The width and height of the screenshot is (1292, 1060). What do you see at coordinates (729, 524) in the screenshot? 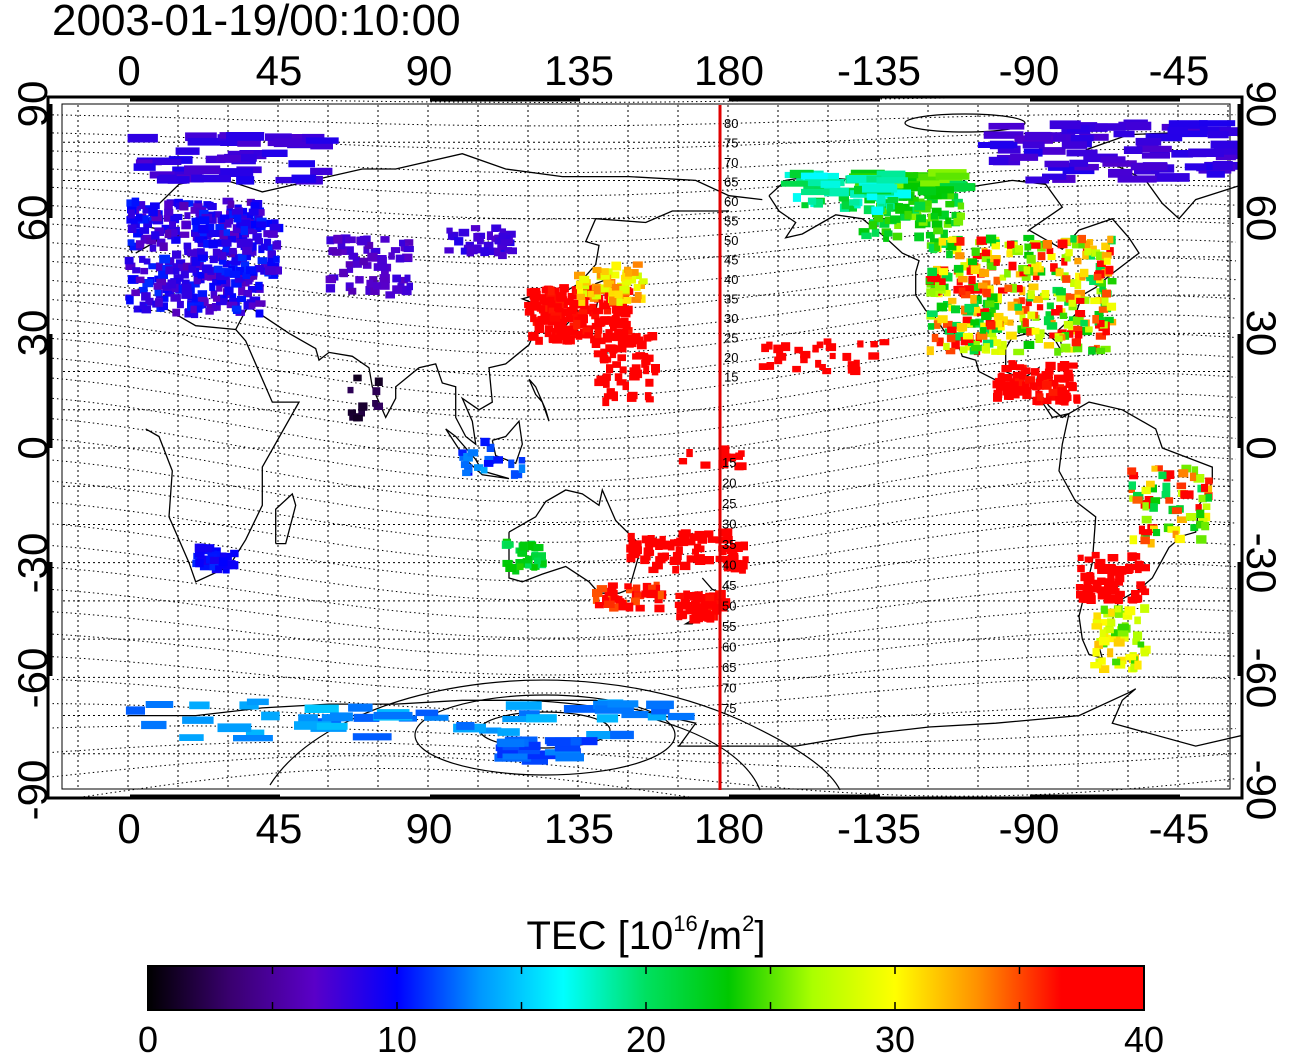
I see `contour-label-south: 30` at bounding box center [729, 524].